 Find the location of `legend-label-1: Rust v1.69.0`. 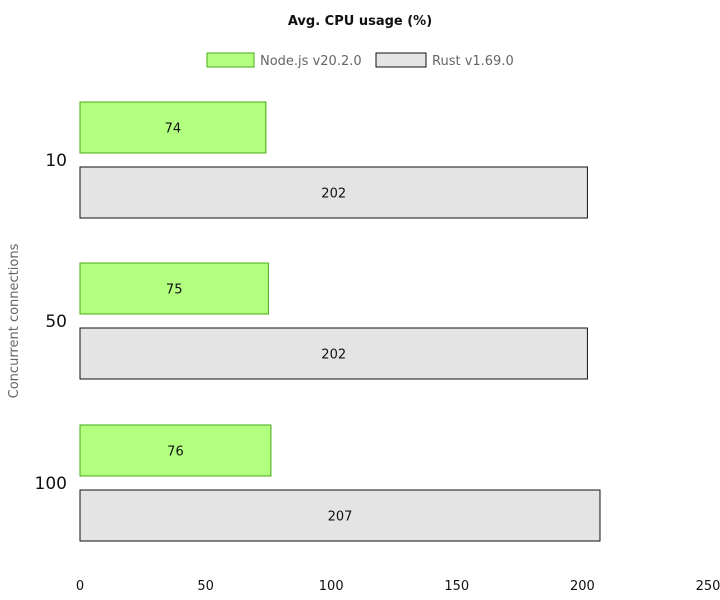

legend-label-1: Rust v1.69.0 is located at coordinates (473, 61).